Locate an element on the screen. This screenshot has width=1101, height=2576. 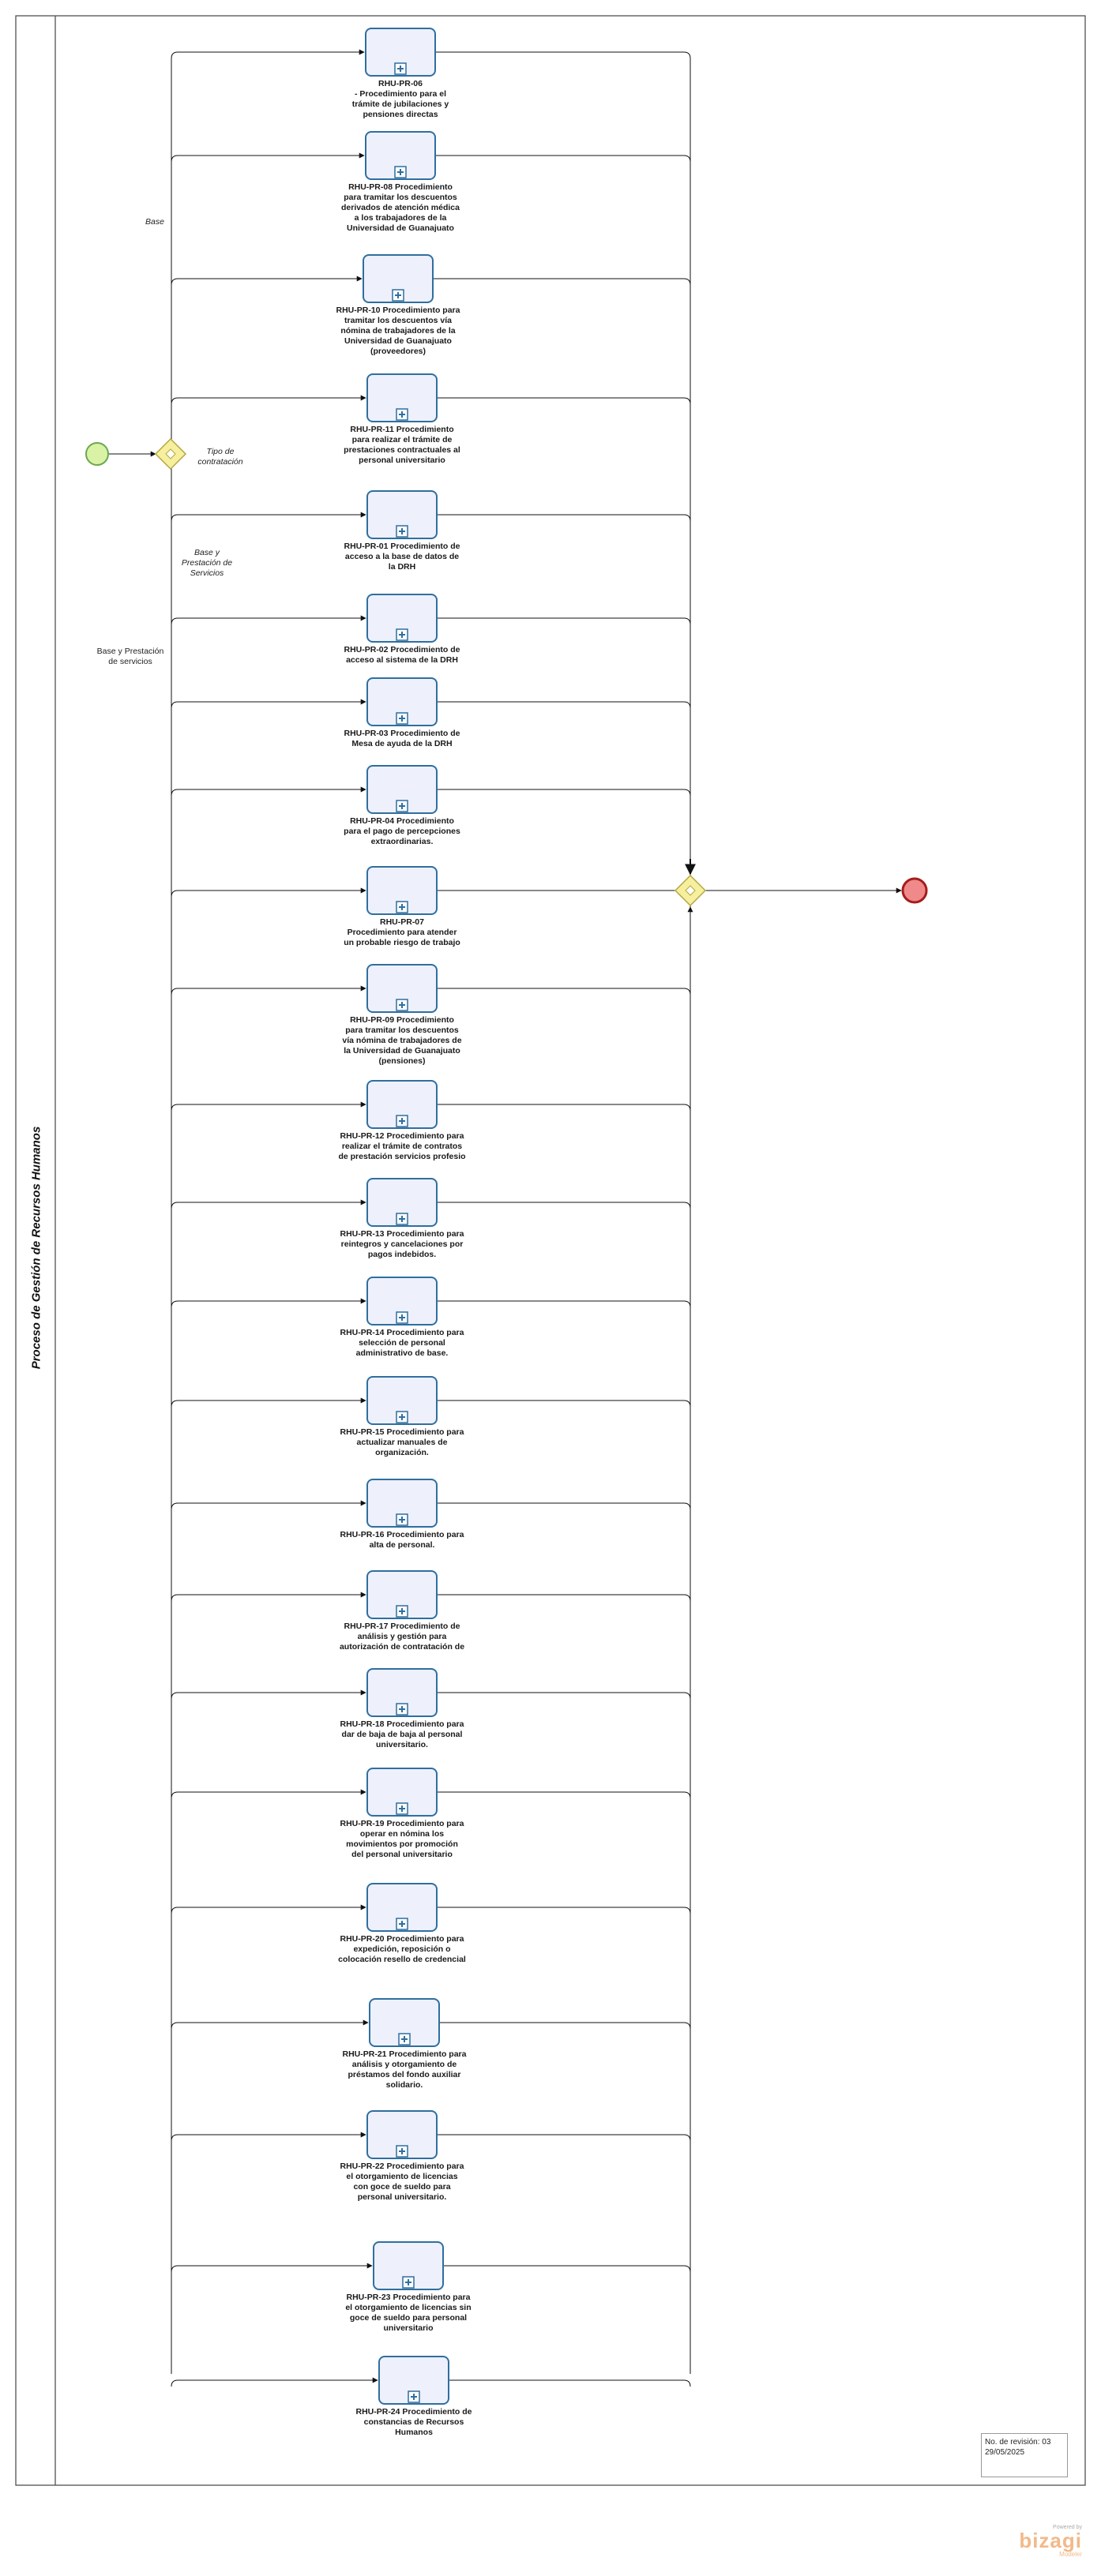
merge-gateway is located at coordinates (690, 890).